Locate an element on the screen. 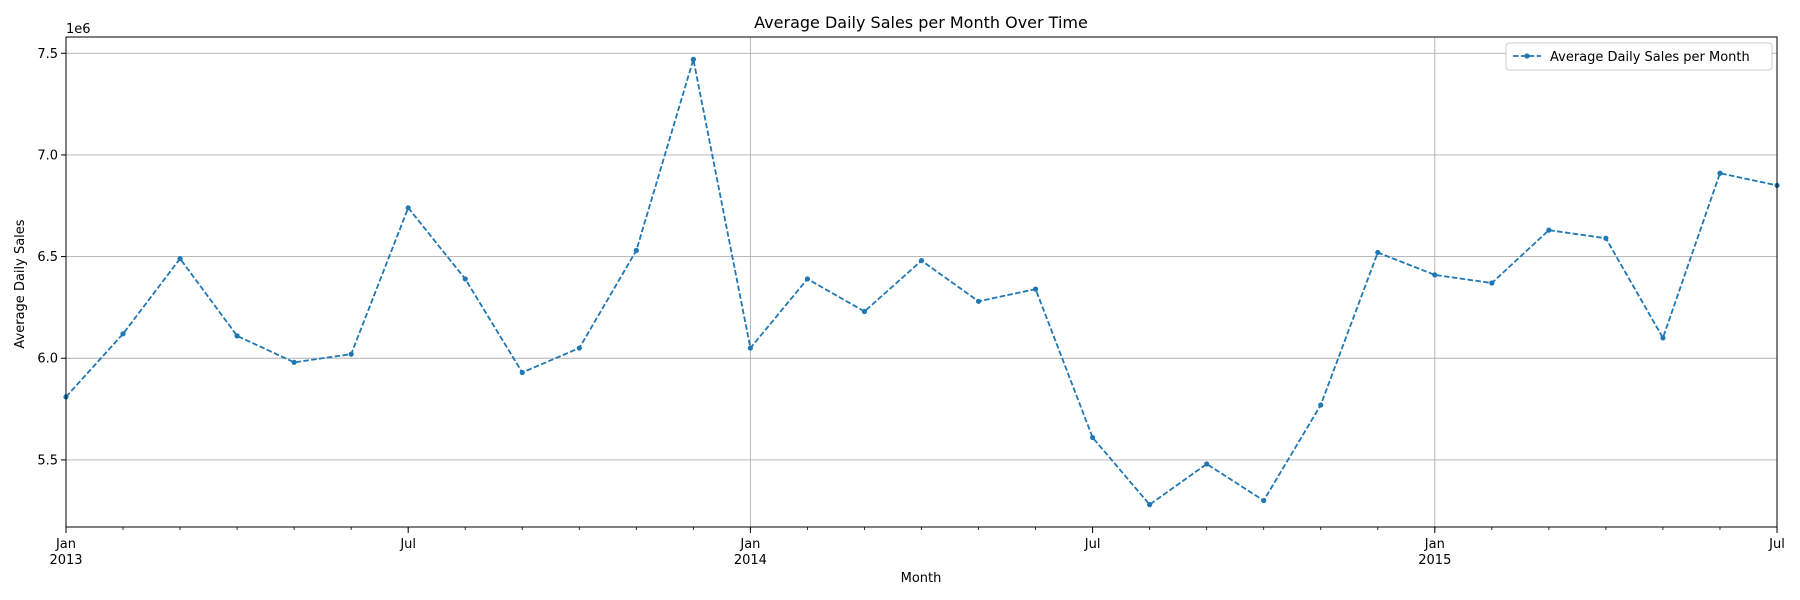 This screenshot has width=1800, height=600. chart-title: Average Daily Sales per Month Over Time is located at coordinates (921, 22).